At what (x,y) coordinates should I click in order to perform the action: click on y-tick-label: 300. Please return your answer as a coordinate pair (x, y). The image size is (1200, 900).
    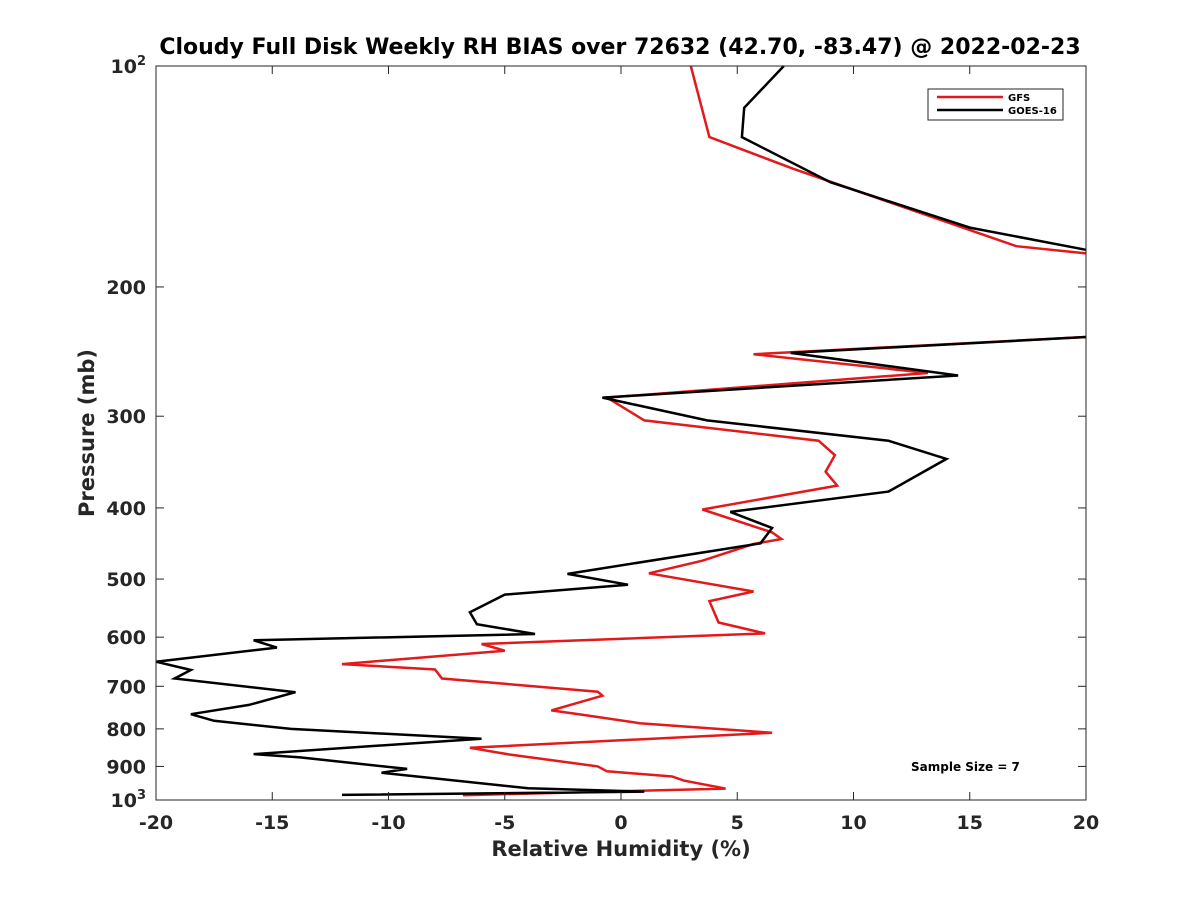
    Looking at the image, I should click on (126, 417).